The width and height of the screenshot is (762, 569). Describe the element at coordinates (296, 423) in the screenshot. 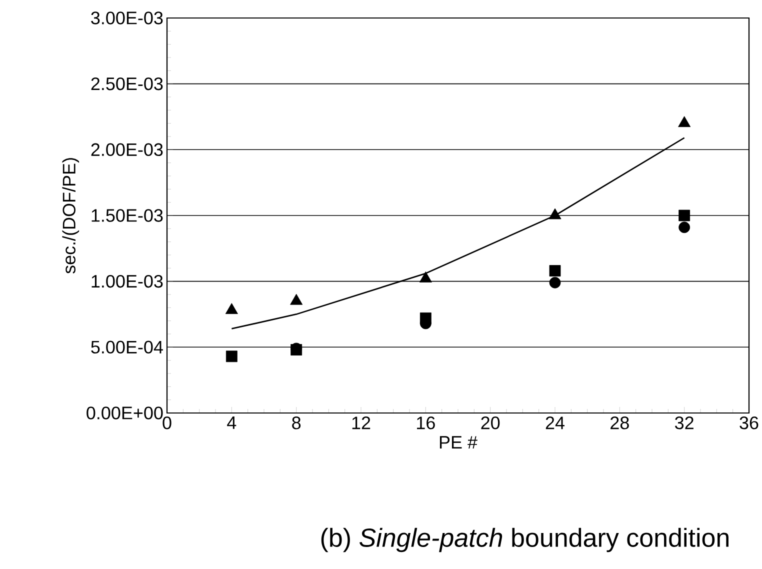

I see `x-tick-label: 8` at that location.